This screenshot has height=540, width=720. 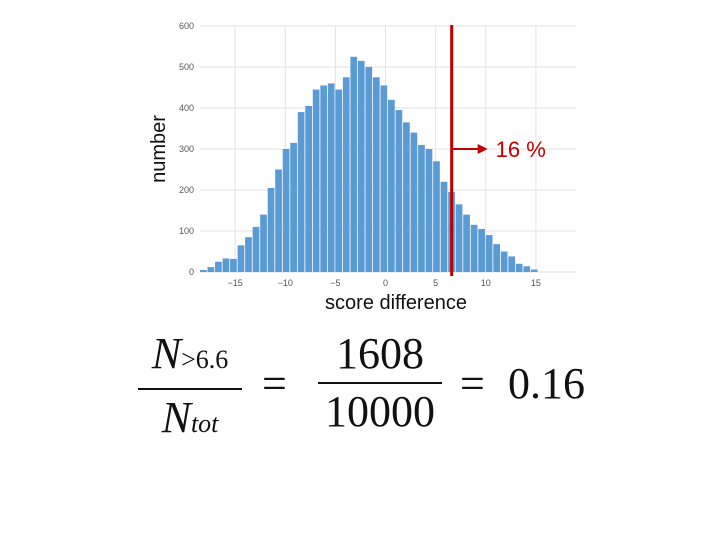 I want to click on x-tick-label: 15, so click(x=536, y=283).